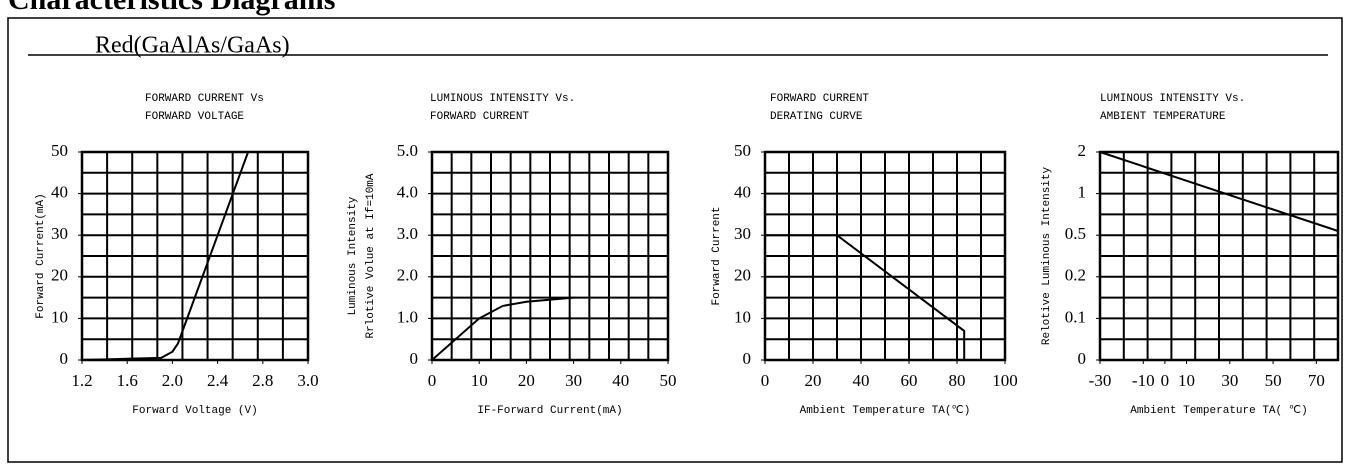  Describe the element at coordinates (307, 380) in the screenshot. I see `x-tick-label: 3.0` at that location.